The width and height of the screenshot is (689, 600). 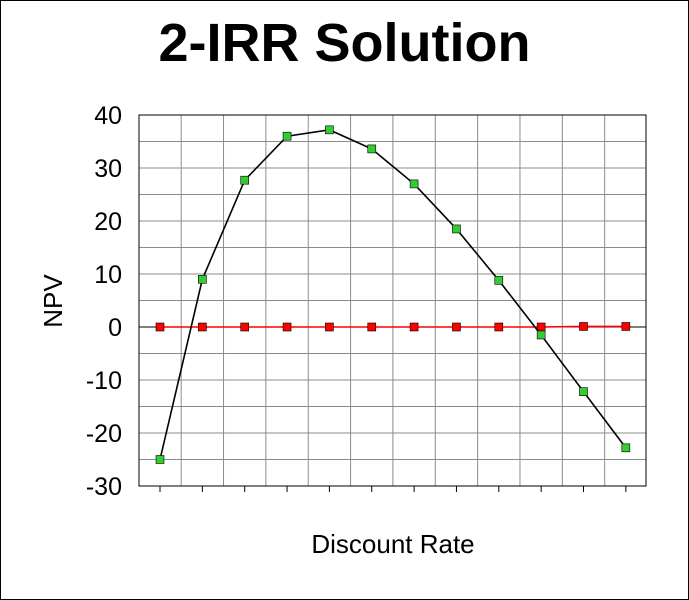 What do you see at coordinates (108, 116) in the screenshot?
I see `y-tick-label: 40` at bounding box center [108, 116].